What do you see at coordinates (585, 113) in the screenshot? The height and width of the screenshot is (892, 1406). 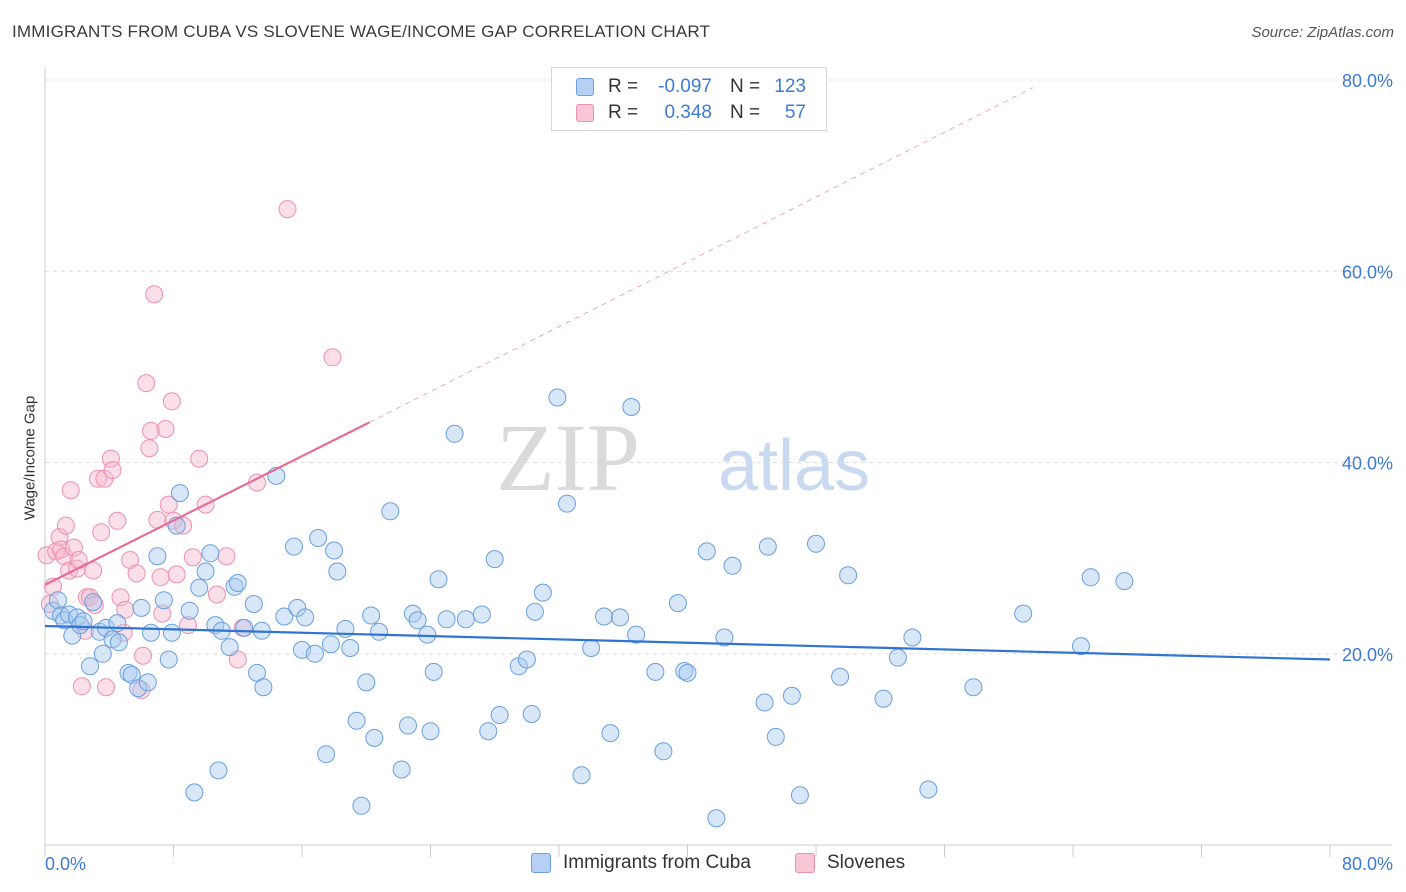 I see `slovenes-swatch` at bounding box center [585, 113].